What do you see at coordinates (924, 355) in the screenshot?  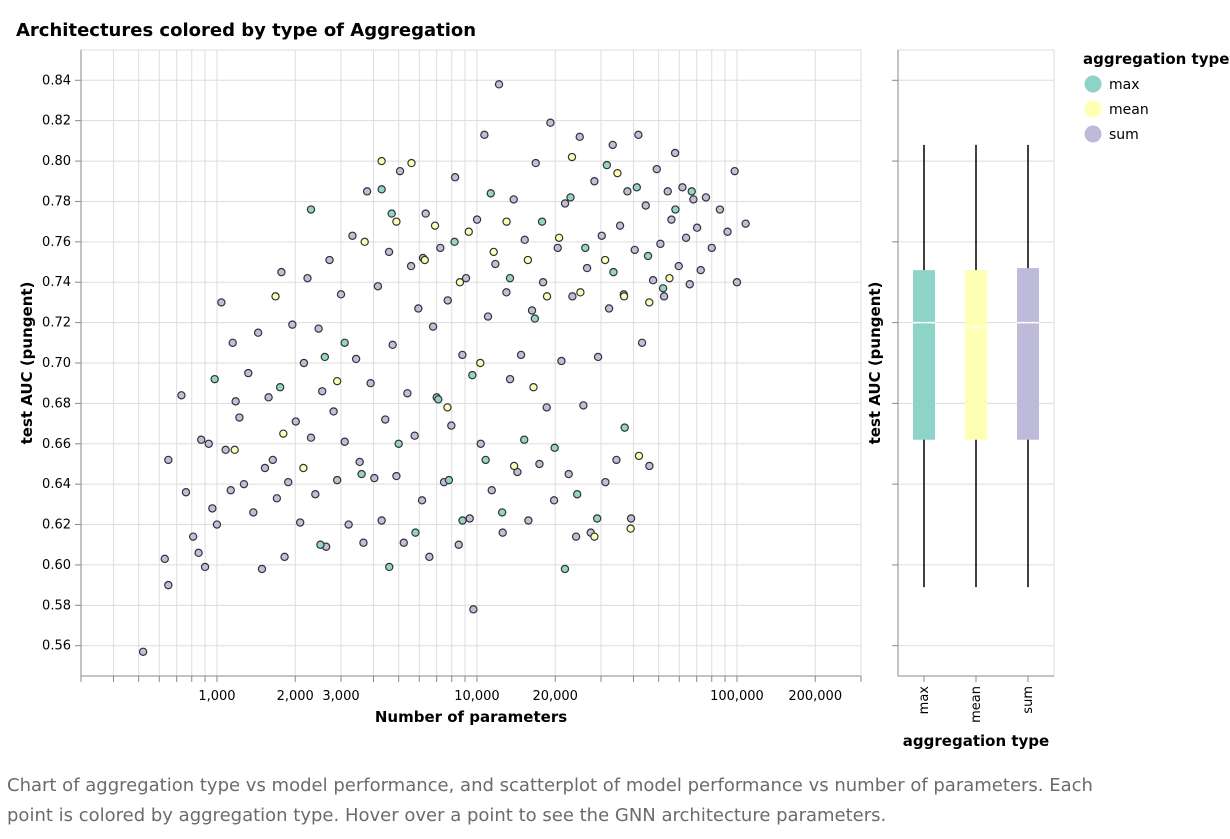 I see `box-max` at bounding box center [924, 355].